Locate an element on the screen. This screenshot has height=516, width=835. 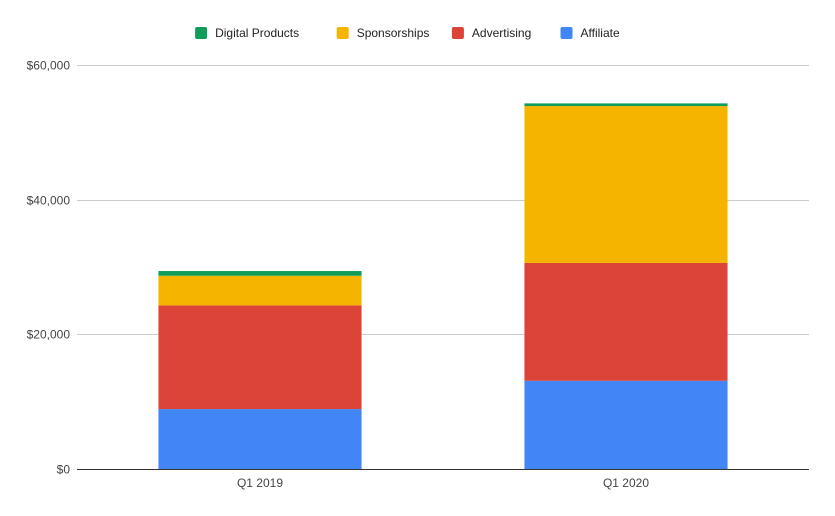
x-tick-label: Q1 2019 is located at coordinates (260, 483).